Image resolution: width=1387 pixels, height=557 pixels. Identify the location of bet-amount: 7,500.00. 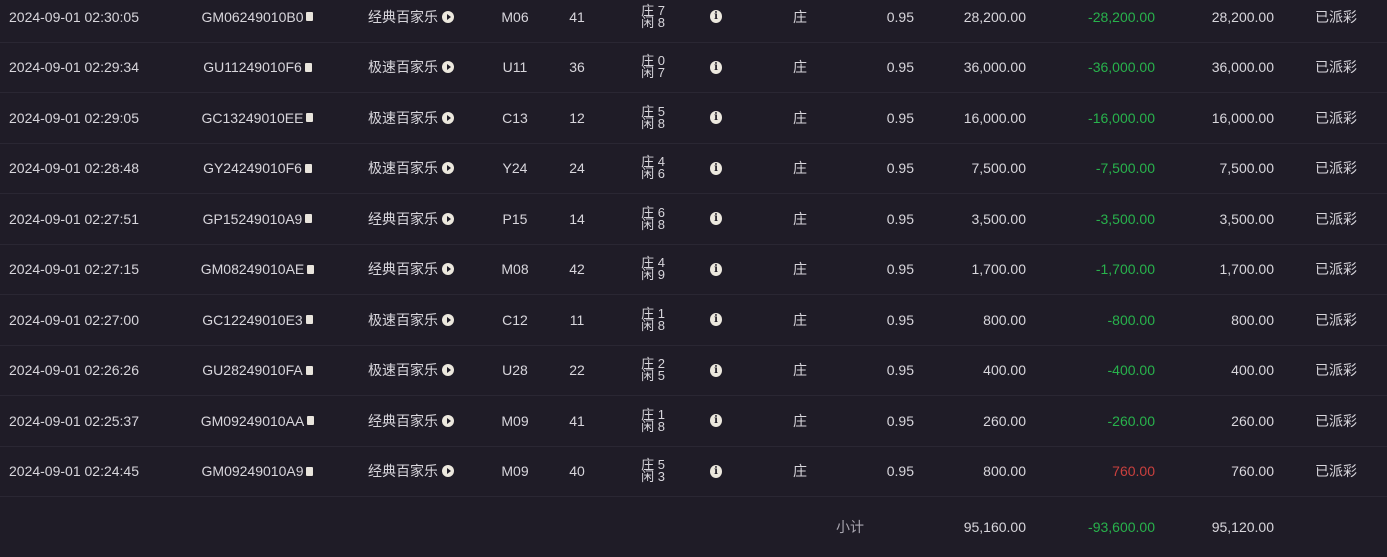
(978, 169).